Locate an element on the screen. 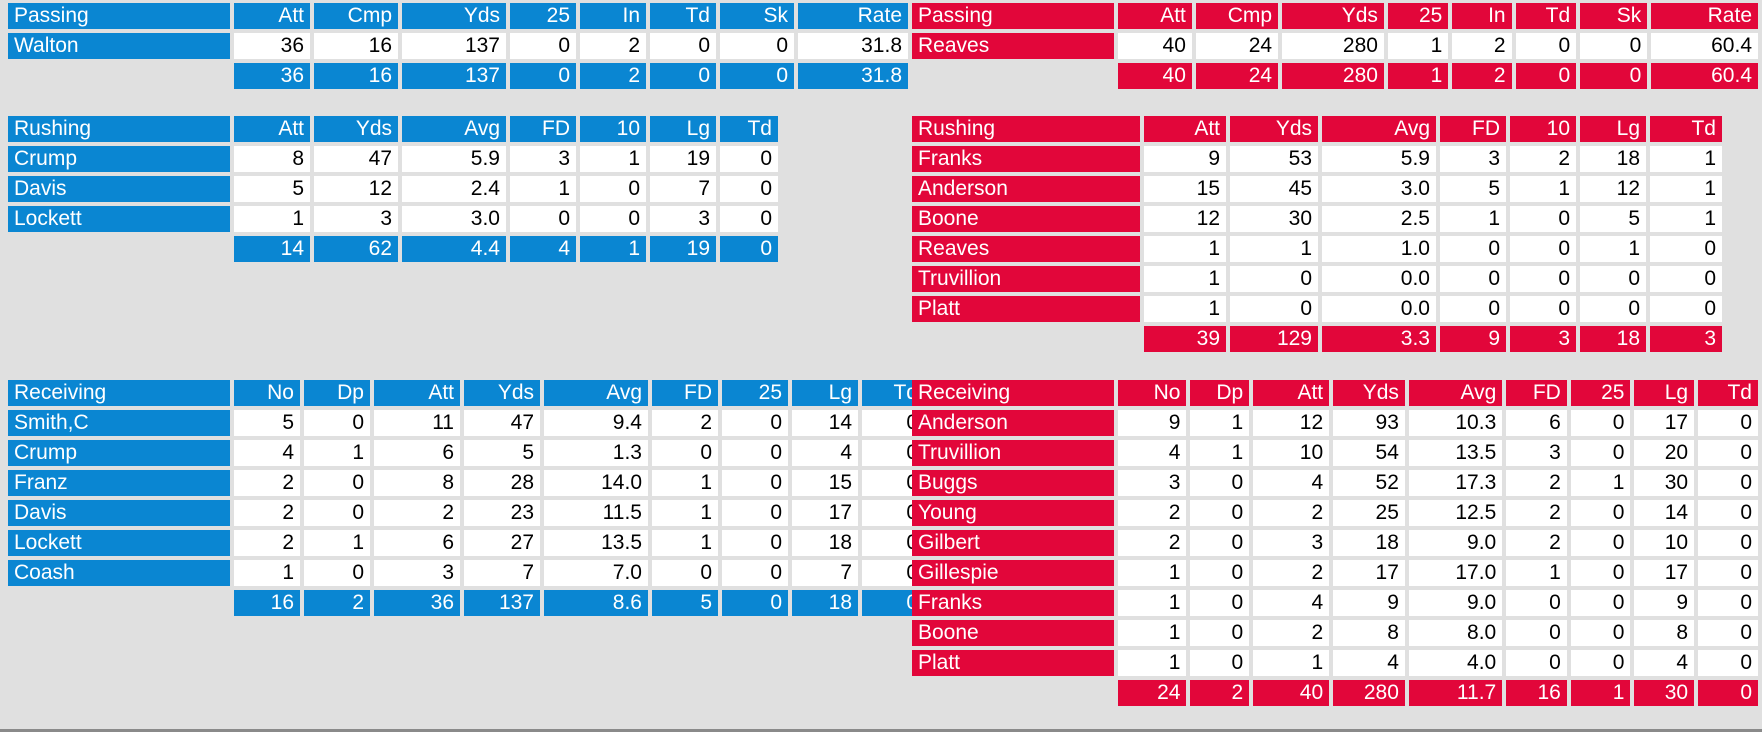 The image size is (1762, 732). section-title: Passing is located at coordinates (1013, 16).